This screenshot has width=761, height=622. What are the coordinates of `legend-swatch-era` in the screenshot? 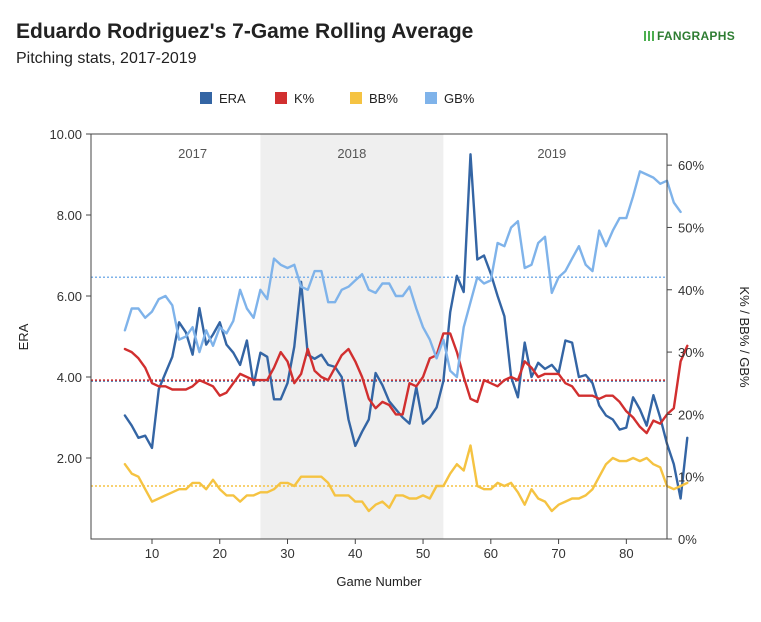 It's located at (206, 98).